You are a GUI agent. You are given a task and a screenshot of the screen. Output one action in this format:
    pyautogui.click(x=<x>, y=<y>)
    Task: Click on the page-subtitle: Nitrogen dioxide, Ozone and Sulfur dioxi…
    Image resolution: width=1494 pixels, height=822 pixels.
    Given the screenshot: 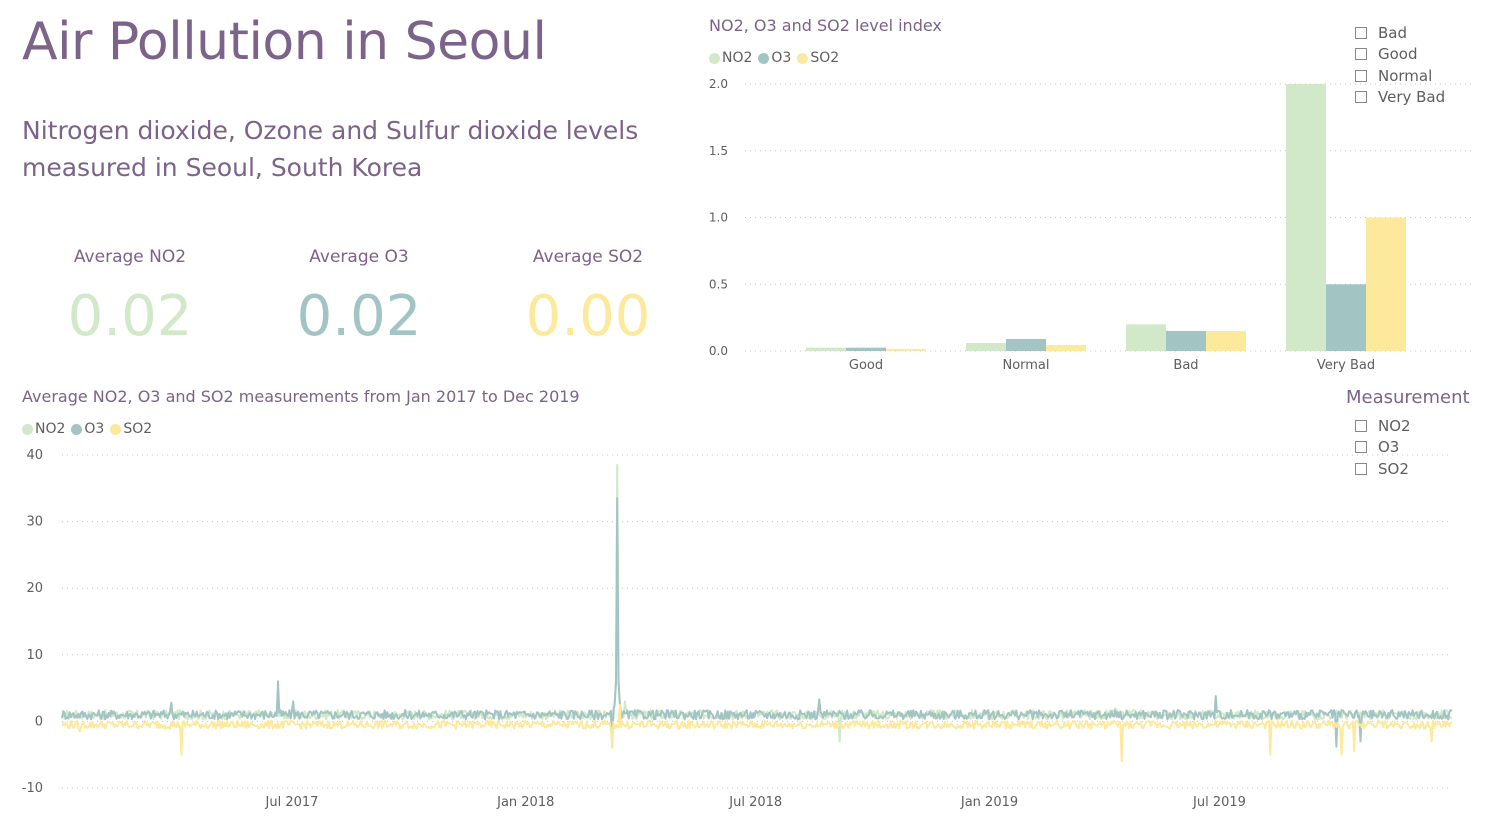 What is the action you would take?
    pyautogui.click(x=330, y=149)
    